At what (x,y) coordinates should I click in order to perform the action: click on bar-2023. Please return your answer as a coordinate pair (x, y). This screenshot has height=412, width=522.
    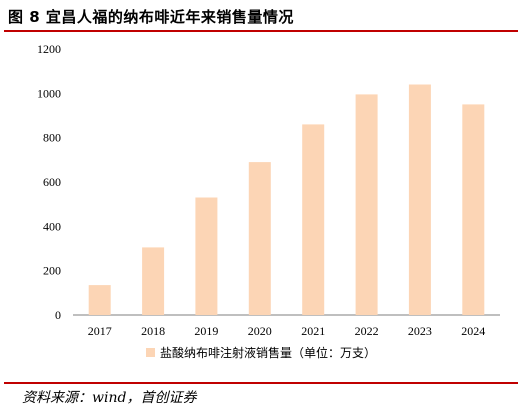
    Looking at the image, I should click on (419, 199).